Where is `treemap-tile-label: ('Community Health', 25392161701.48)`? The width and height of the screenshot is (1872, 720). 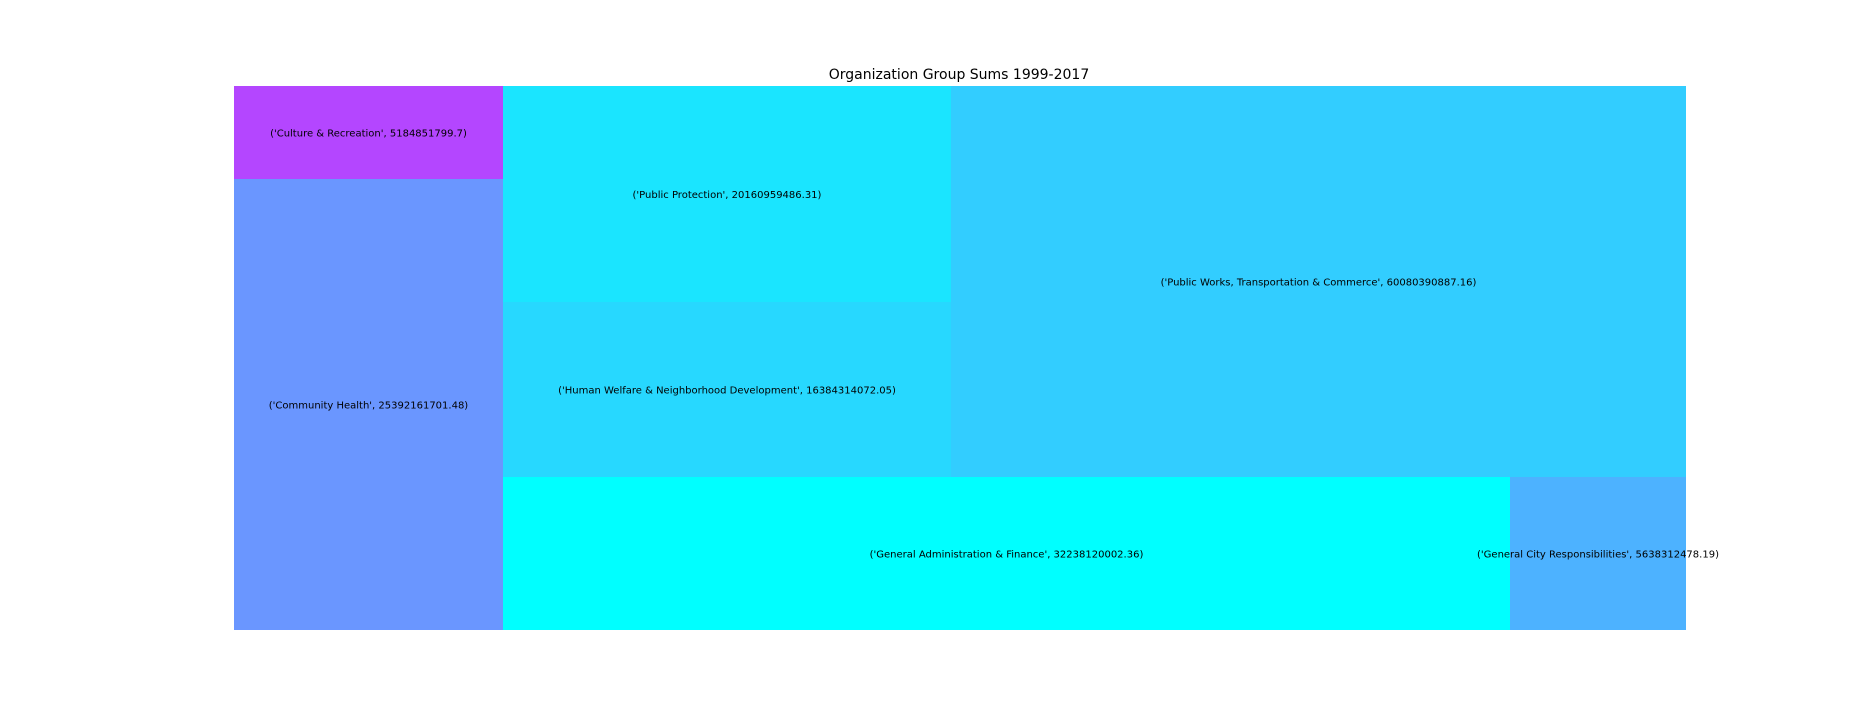
treemap-tile-label: ('Community Health', 25392161701.48) is located at coordinates (369, 406).